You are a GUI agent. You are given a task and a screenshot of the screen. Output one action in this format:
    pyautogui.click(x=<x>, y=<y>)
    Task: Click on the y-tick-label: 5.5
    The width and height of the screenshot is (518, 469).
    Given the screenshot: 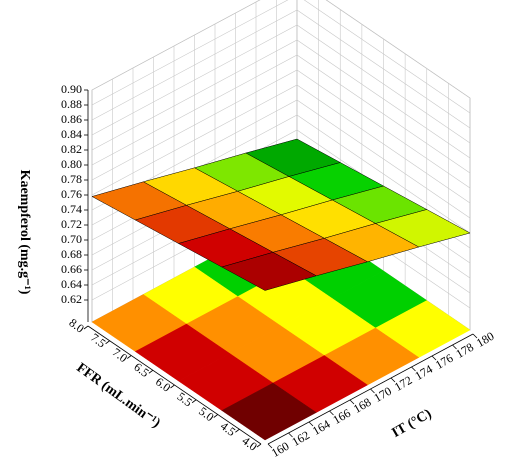 What is the action you would take?
    pyautogui.click(x=185, y=399)
    